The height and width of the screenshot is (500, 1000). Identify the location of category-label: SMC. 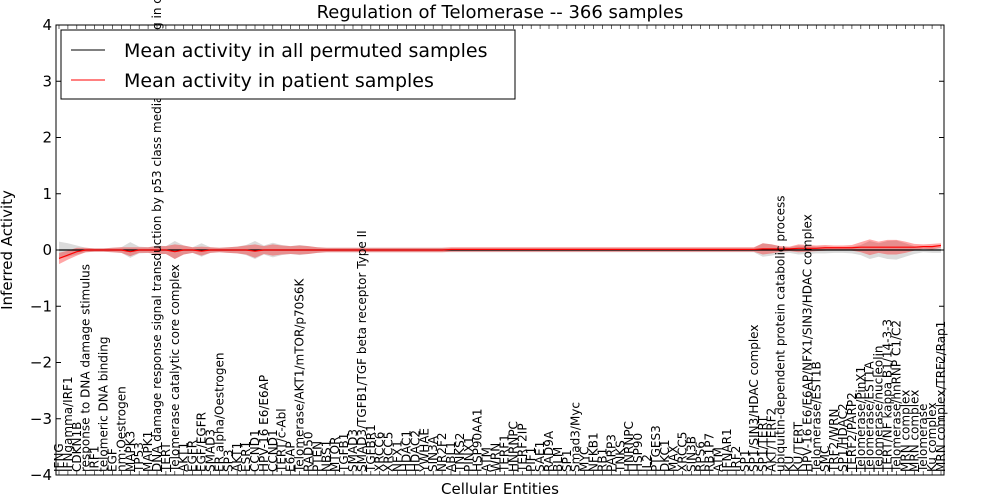
(825, 459).